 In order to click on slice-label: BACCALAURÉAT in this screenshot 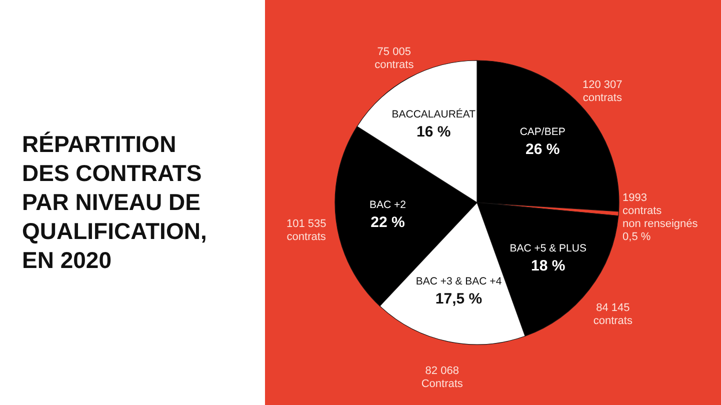, I will do `click(434, 114)`.